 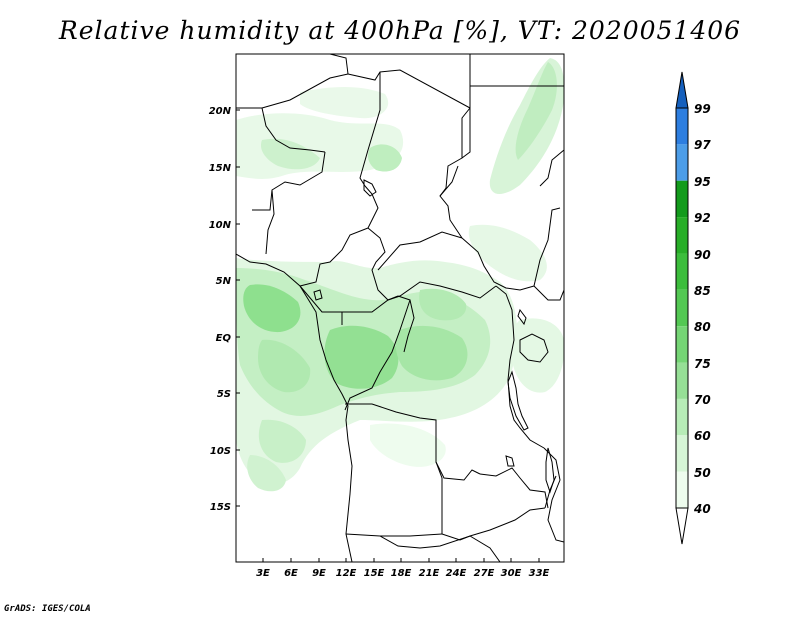 I want to click on boundary-congo-drc, so click(x=377, y=353).